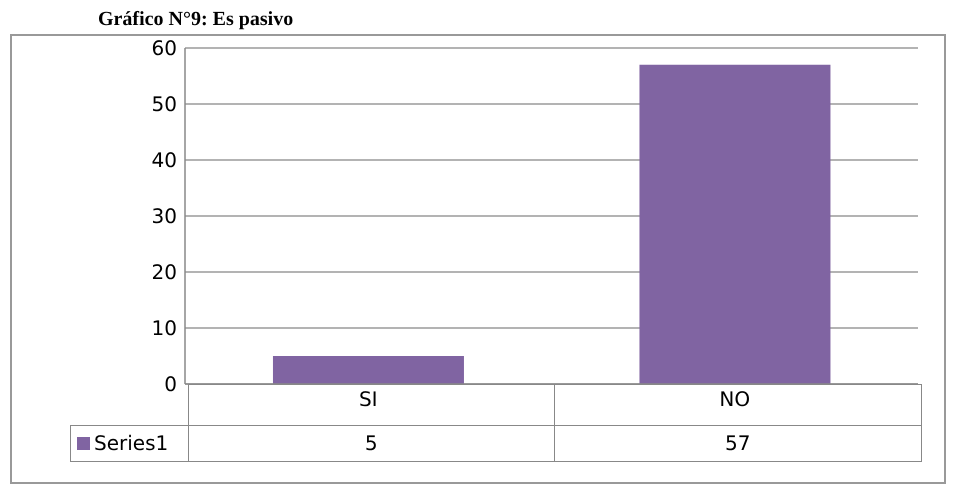 This screenshot has width=957, height=492. Describe the element at coordinates (164, 48) in the screenshot. I see `y-tick-label: 60` at that location.